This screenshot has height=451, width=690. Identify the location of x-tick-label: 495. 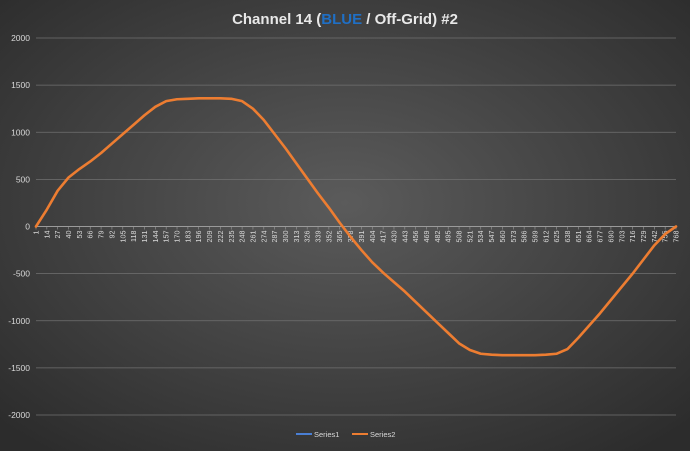
(448, 237).